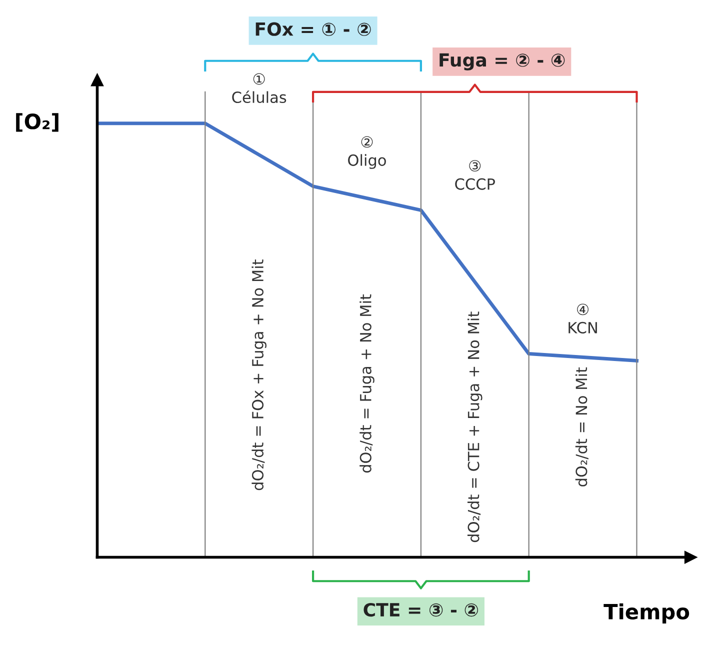 The image size is (715, 645). I want to click on y-axis-title: [O₂], so click(37, 122).